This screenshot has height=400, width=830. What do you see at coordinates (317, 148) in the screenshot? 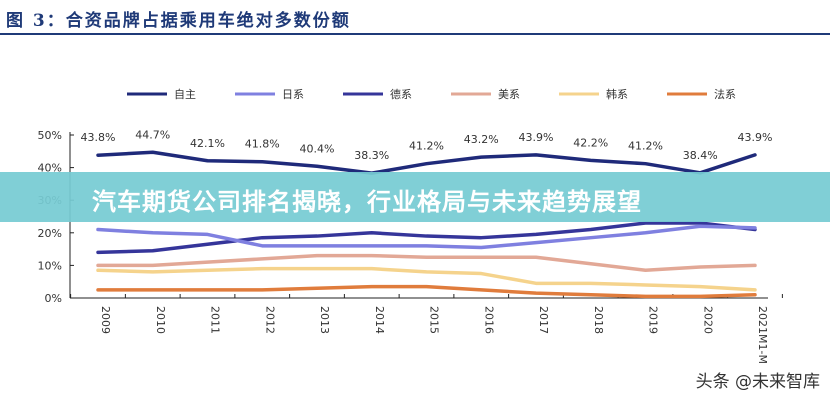
I see `data-label: 40.4%` at bounding box center [317, 148].